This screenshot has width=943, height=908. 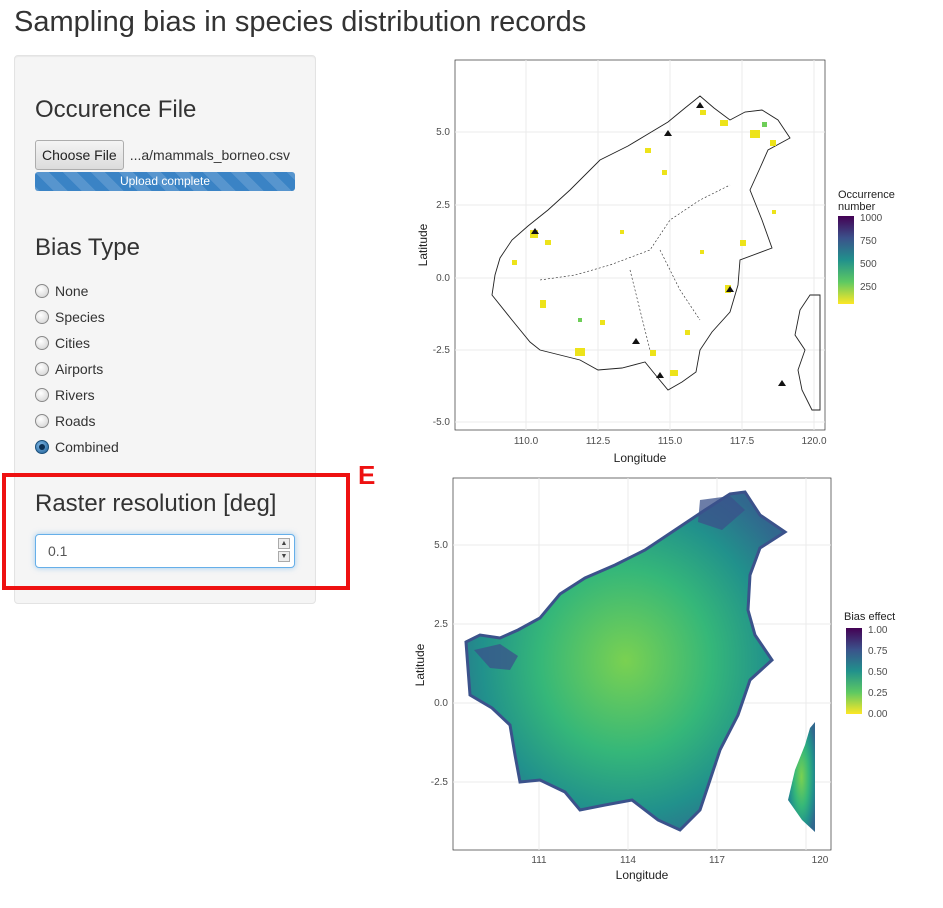 I want to click on svg-text: 750, so click(x=868, y=241).